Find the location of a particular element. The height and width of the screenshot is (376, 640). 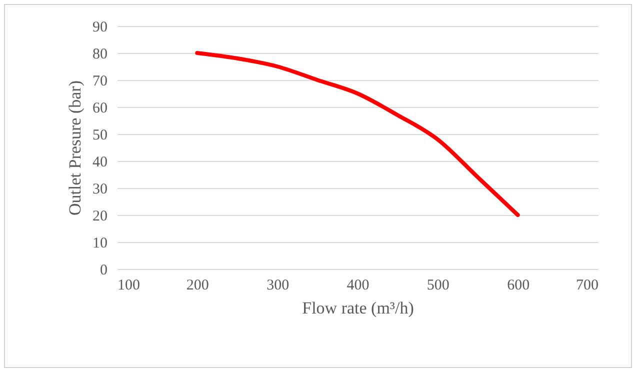

x-axis-title: Flow rate (m³/h) is located at coordinates (358, 308).